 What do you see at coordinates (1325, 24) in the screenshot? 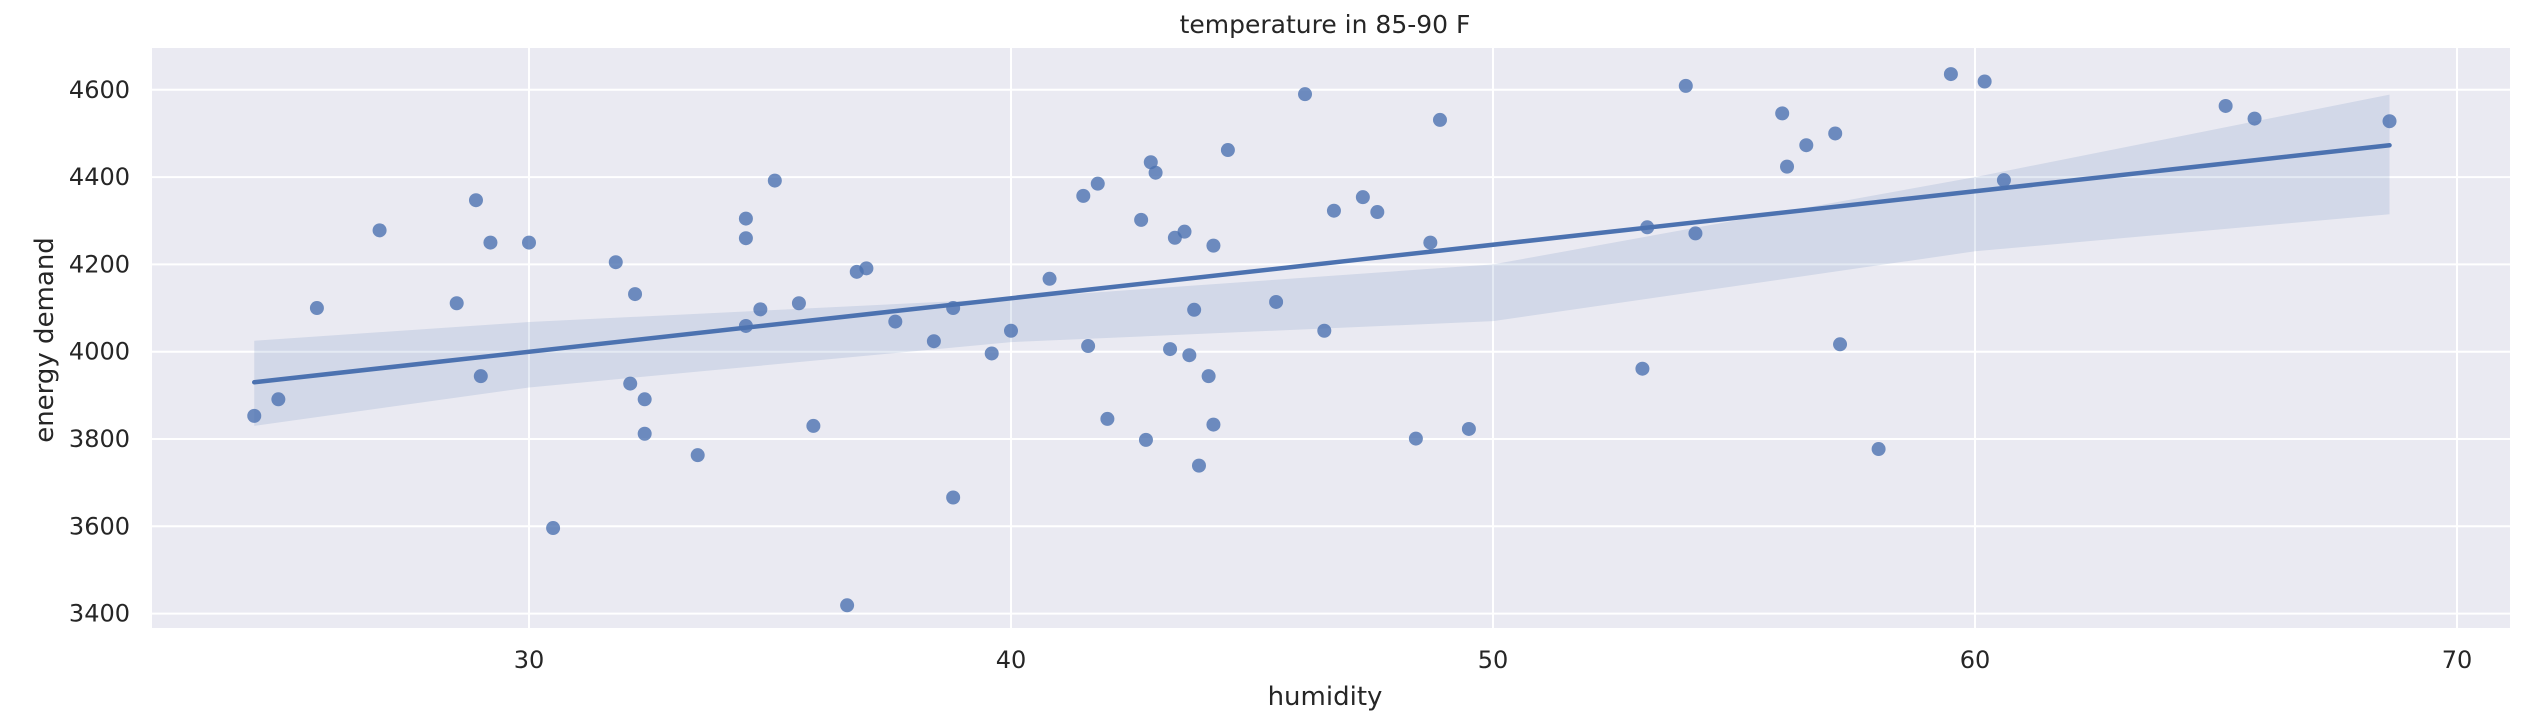
I see `chart-title: temperature in 85-90 F` at bounding box center [1325, 24].